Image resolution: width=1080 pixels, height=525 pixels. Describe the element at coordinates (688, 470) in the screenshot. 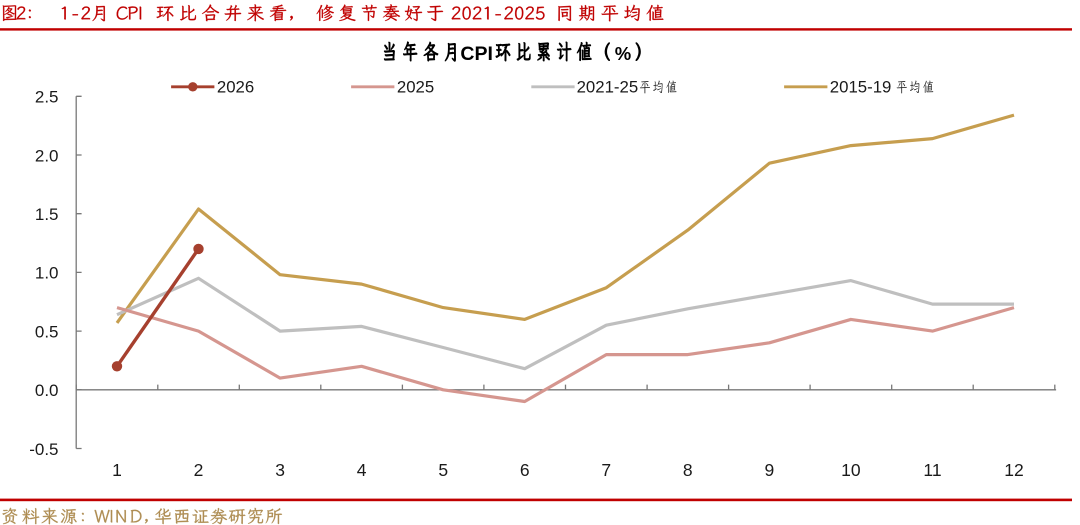

I see `svg-text: 8` at that location.